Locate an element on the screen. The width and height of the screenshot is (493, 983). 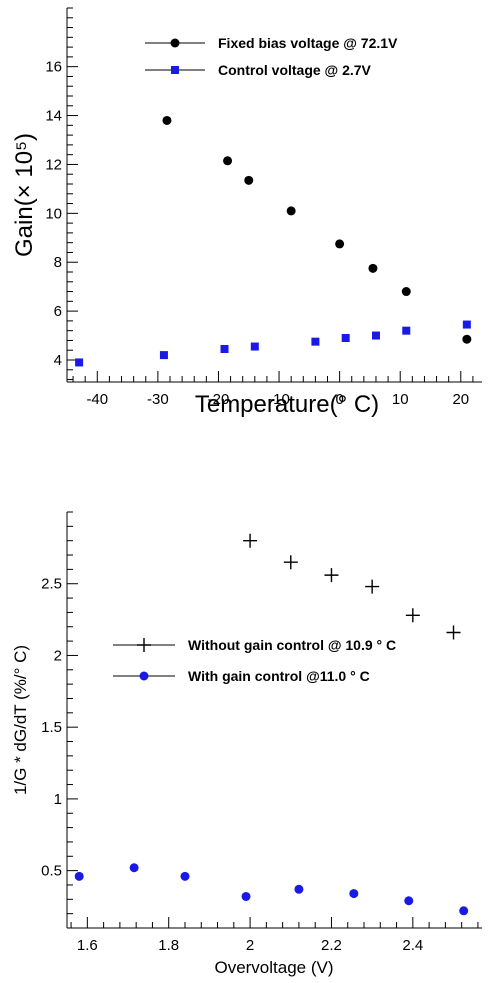
y-tick-label: 4 is located at coordinates (58, 360).